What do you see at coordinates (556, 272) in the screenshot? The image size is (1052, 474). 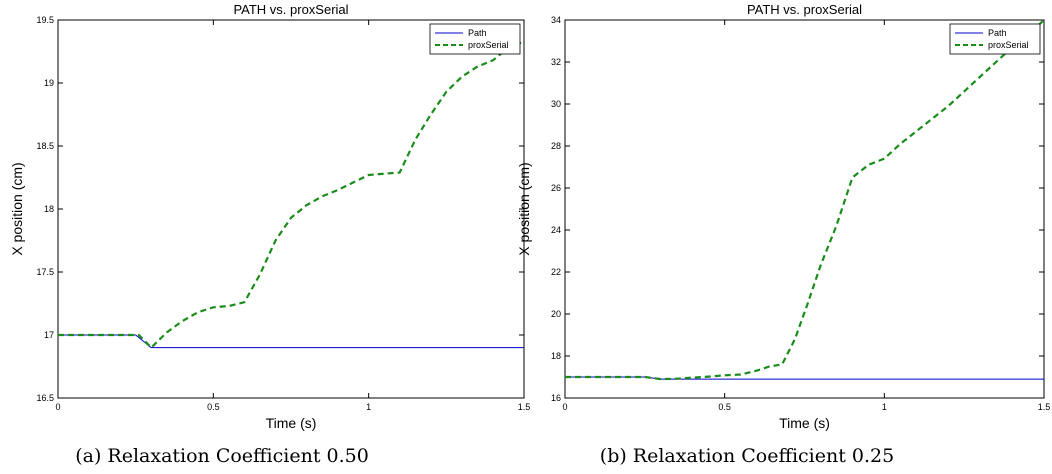 I see `y-tick-label: 22` at bounding box center [556, 272].